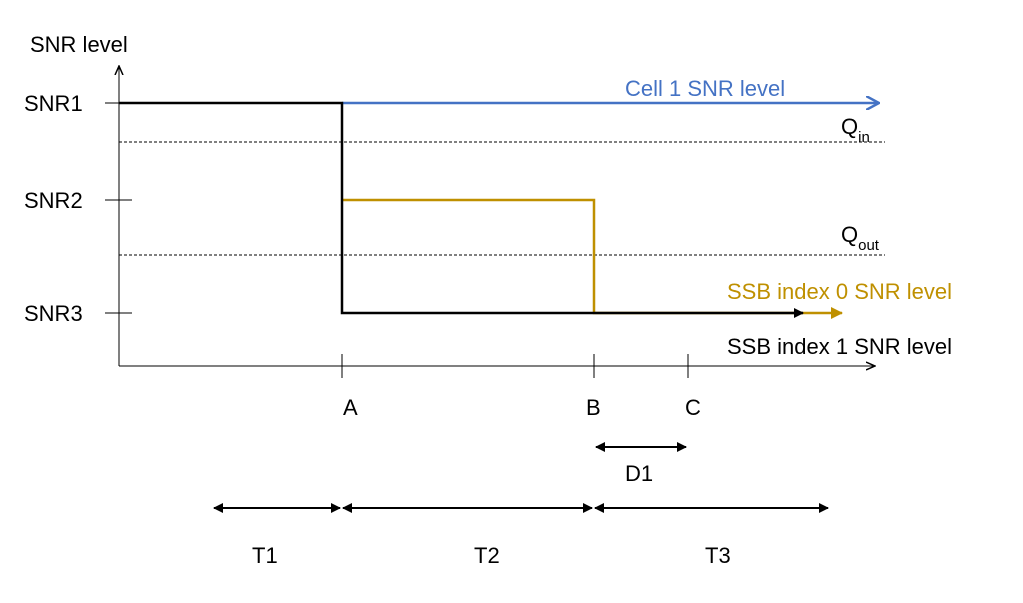  I want to click on ssb0-series-label: SSB index 0 SNR level, so click(839, 291).